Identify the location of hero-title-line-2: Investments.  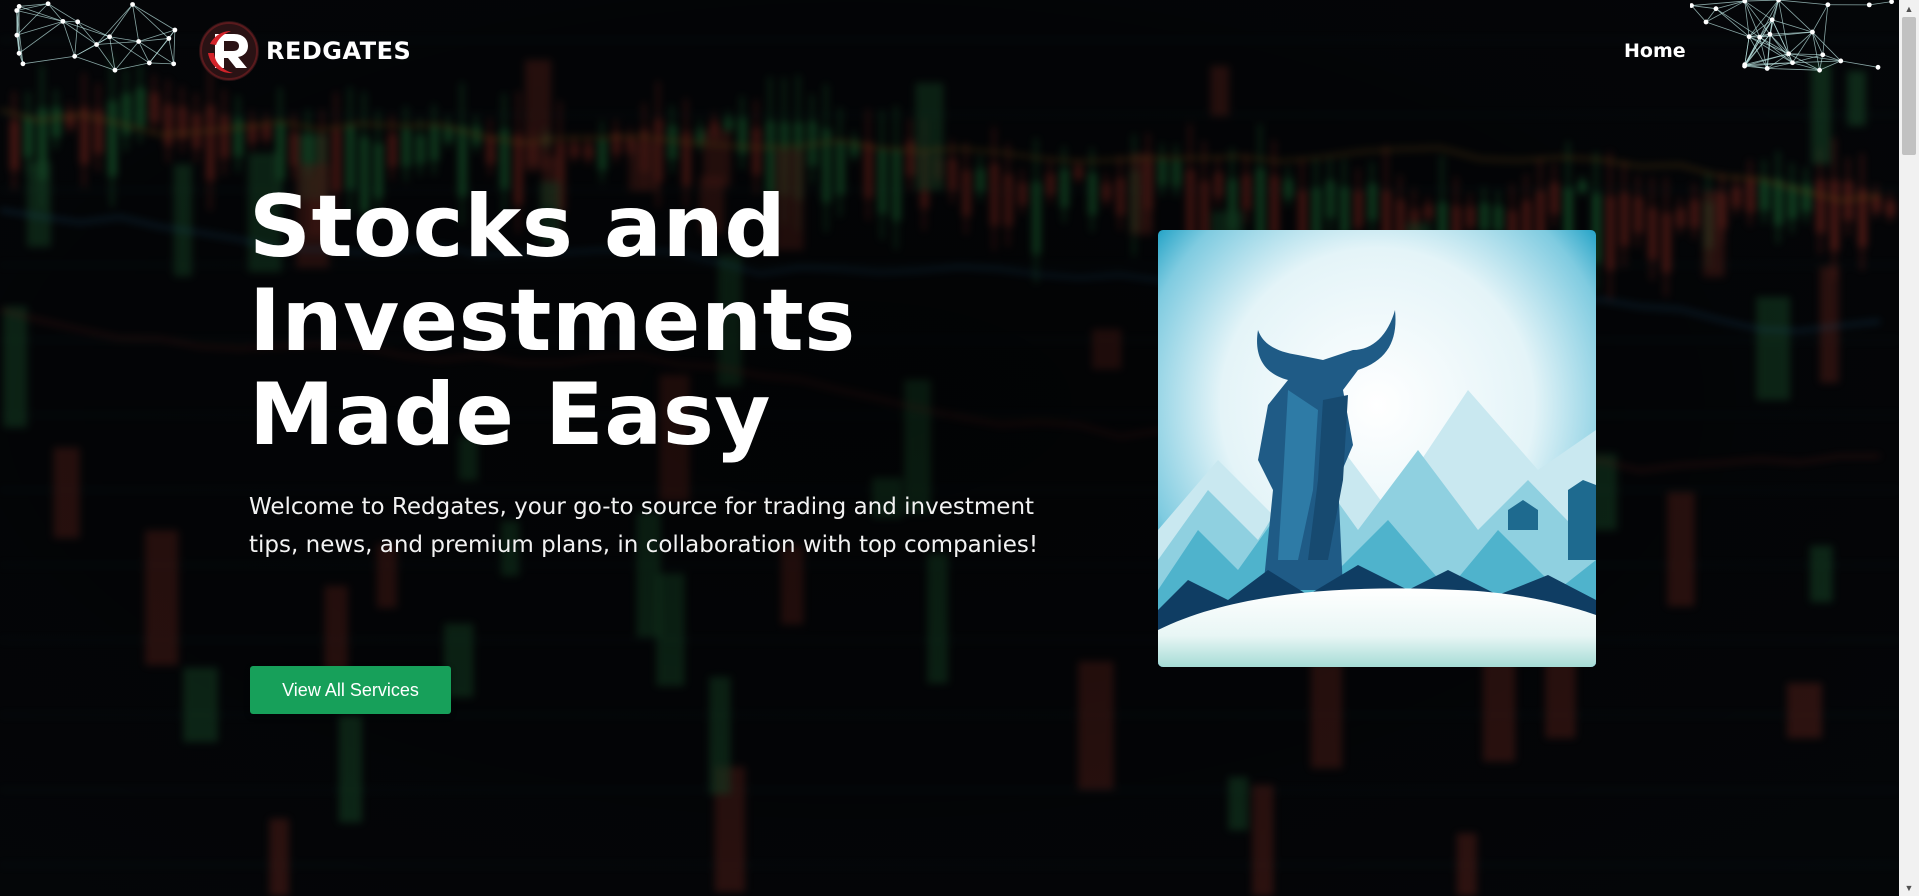
(552, 321).